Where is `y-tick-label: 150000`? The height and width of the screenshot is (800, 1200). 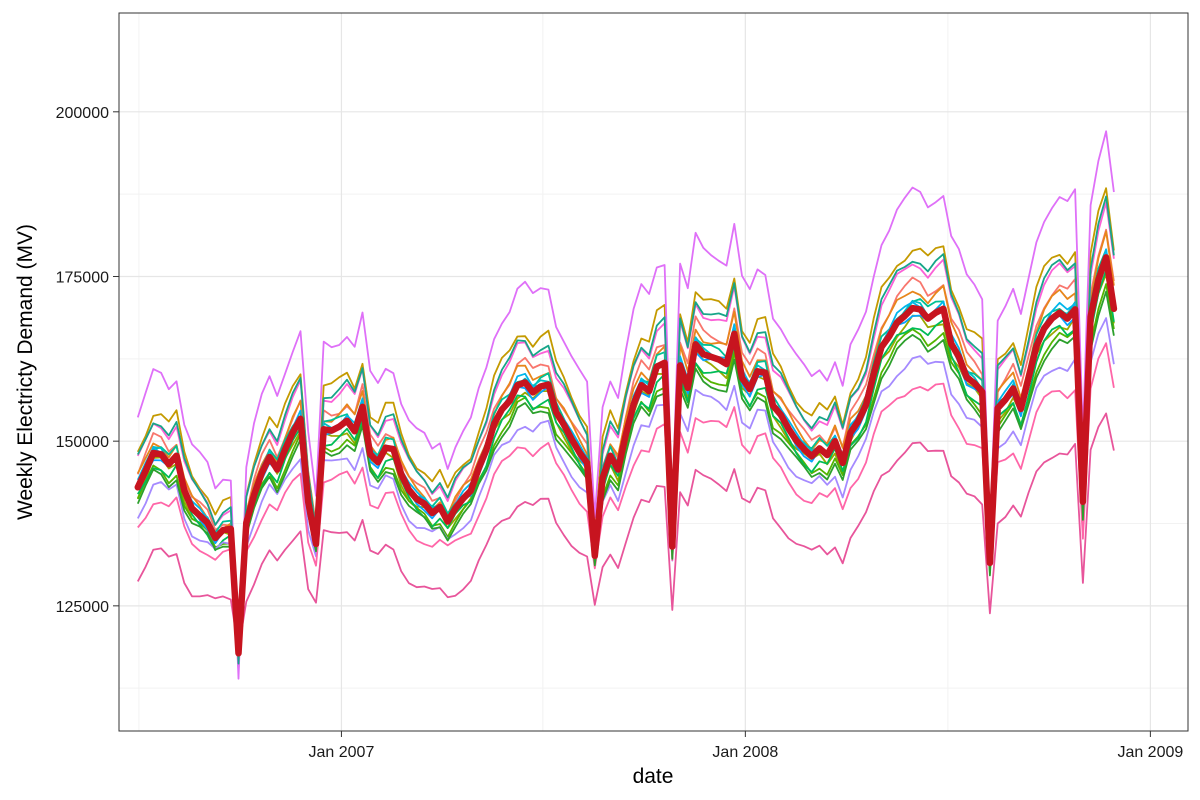 y-tick-label: 150000 is located at coordinates (82, 442).